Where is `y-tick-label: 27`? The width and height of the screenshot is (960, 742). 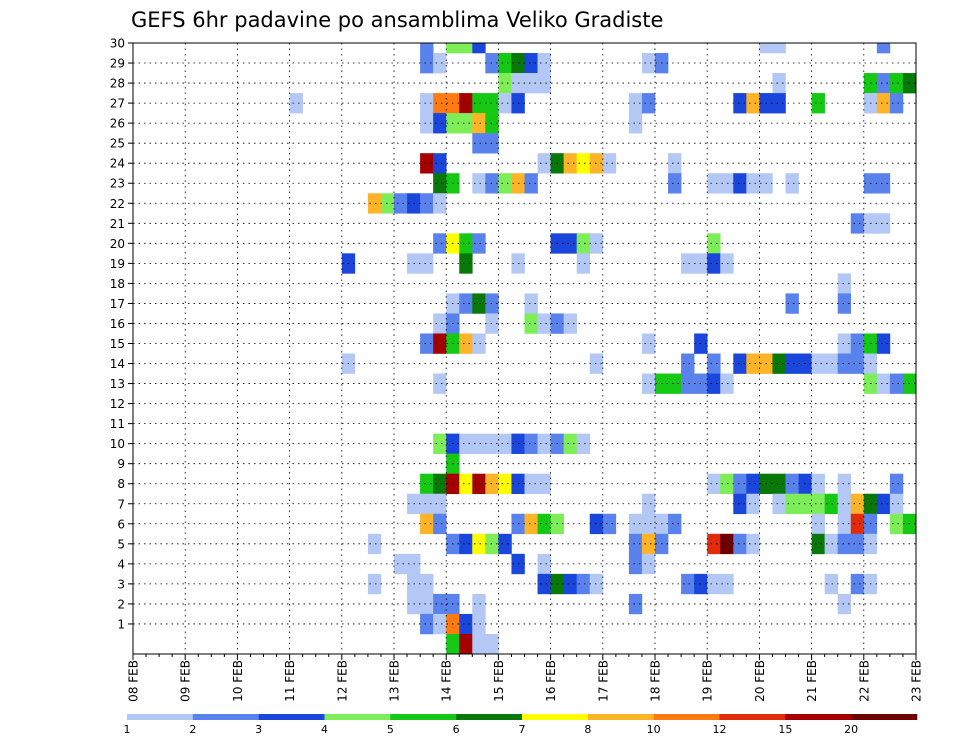 y-tick-label: 27 is located at coordinates (117, 104).